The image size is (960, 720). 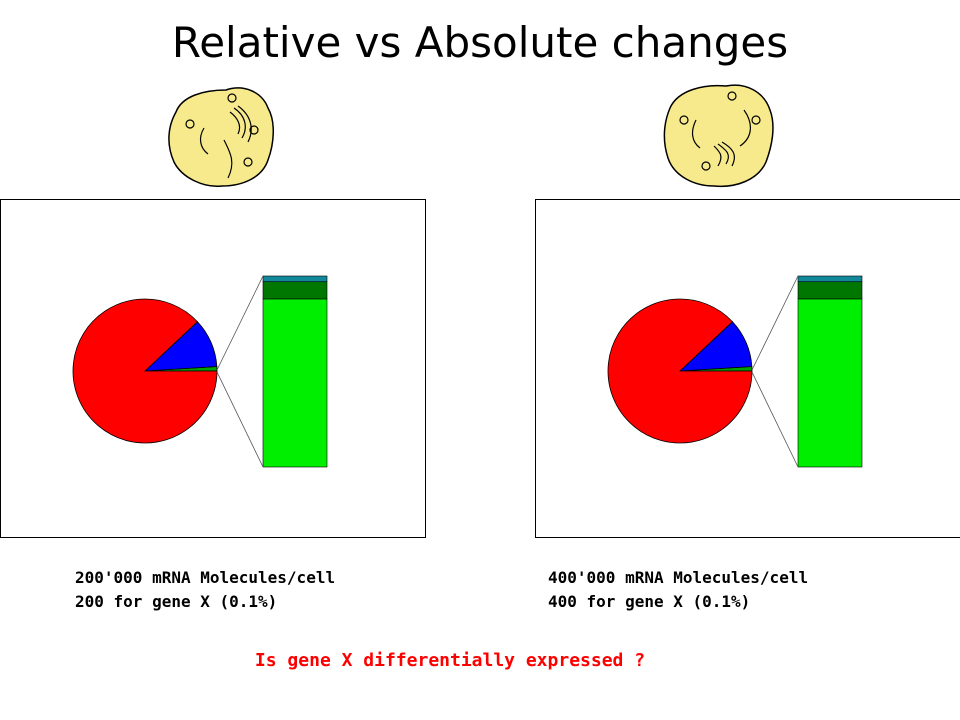 What do you see at coordinates (649, 601) in the screenshot?
I see `gene-x-label: 400 for gene X (0.1%)` at bounding box center [649, 601].